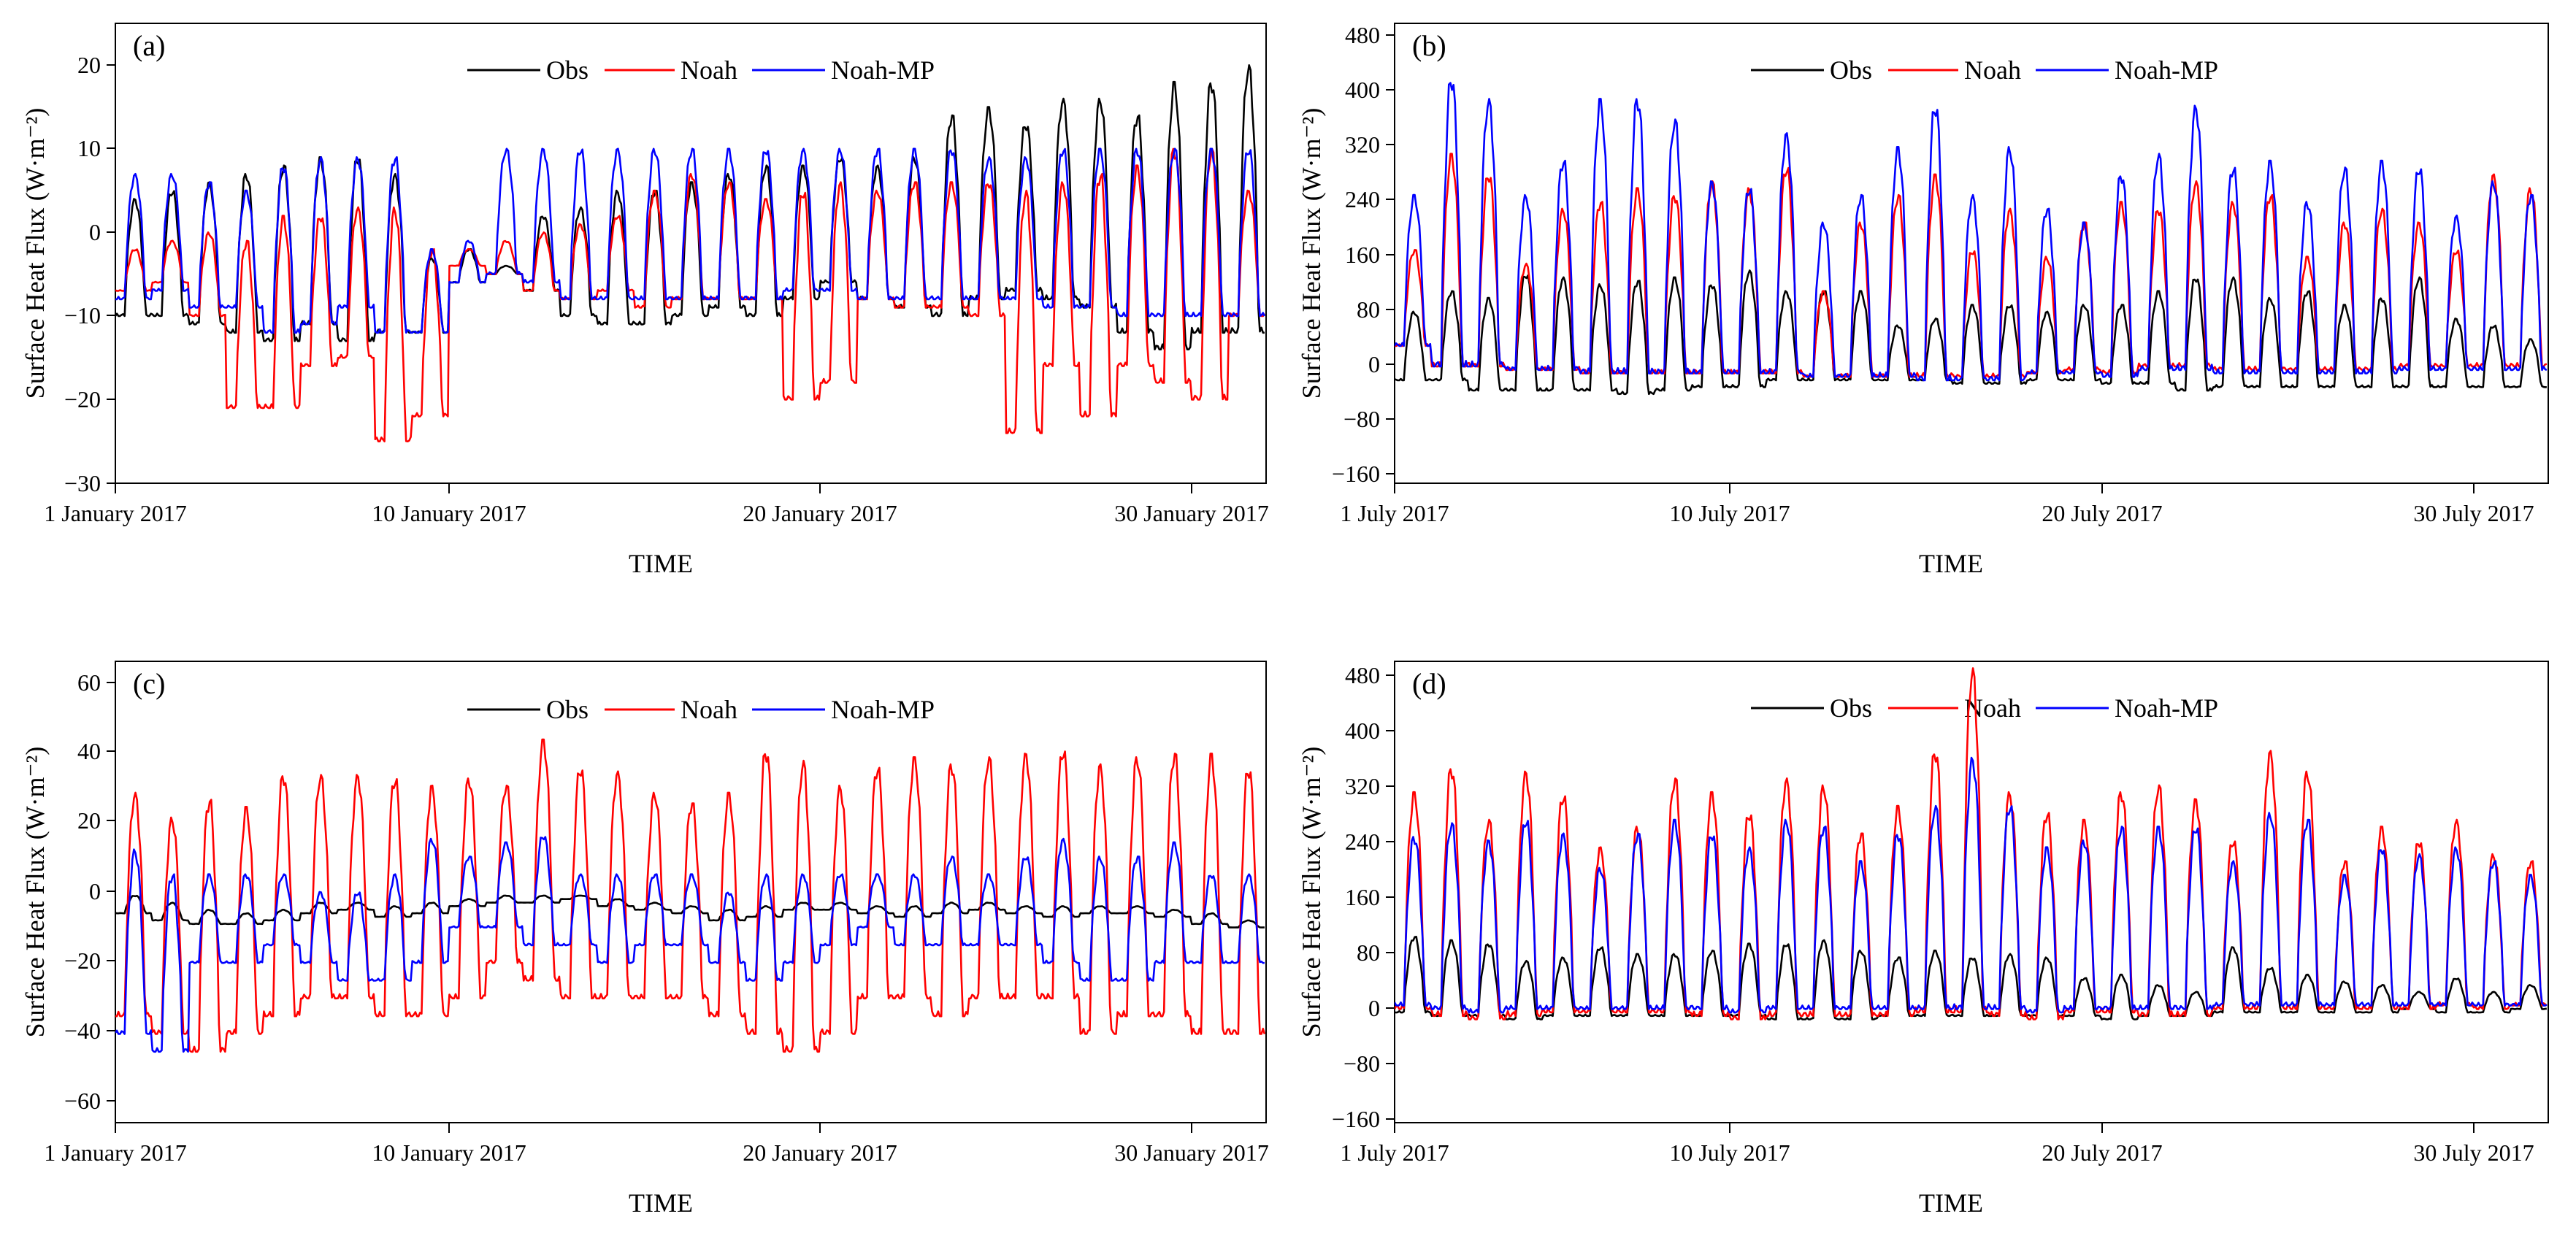 The height and width of the screenshot is (1238, 2576). What do you see at coordinates (1429, 46) in the screenshot?
I see `panel-label: (b)` at bounding box center [1429, 46].